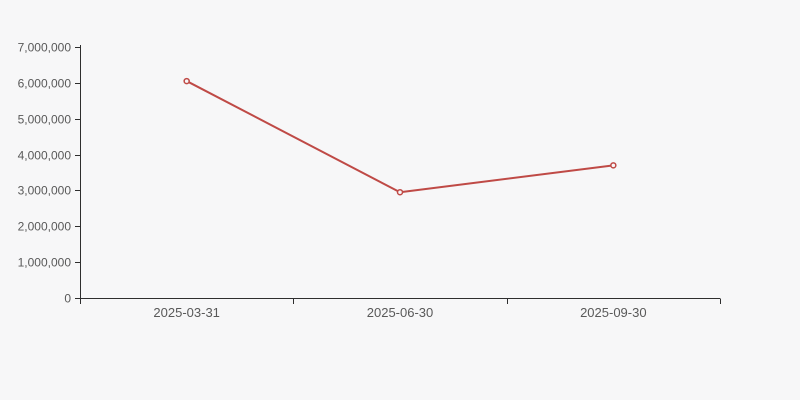 Image resolution: width=800 pixels, height=400 pixels. I want to click on y-tick-label: 5,000,000, so click(45, 120).